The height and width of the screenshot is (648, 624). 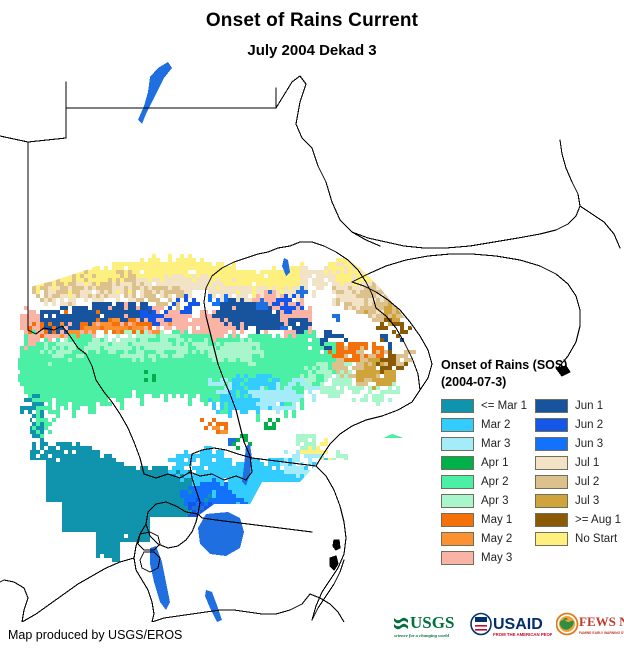 I want to click on legend-item: Jun 2, so click(x=578, y=424).